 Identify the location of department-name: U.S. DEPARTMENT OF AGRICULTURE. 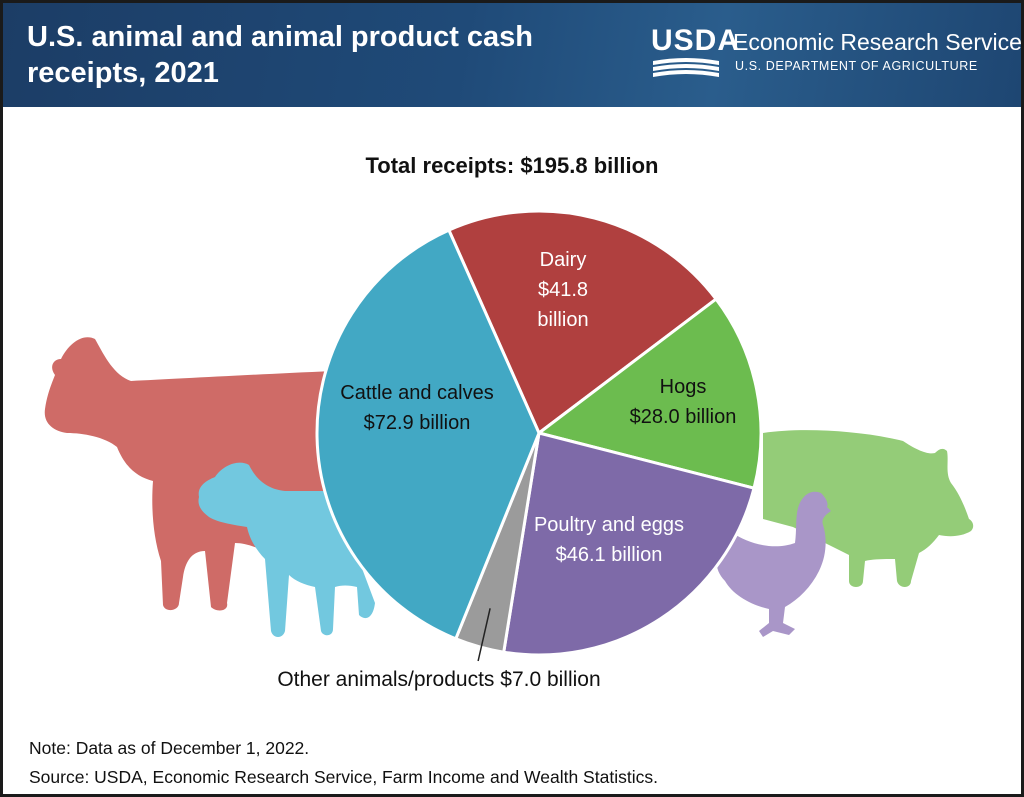
(856, 66).